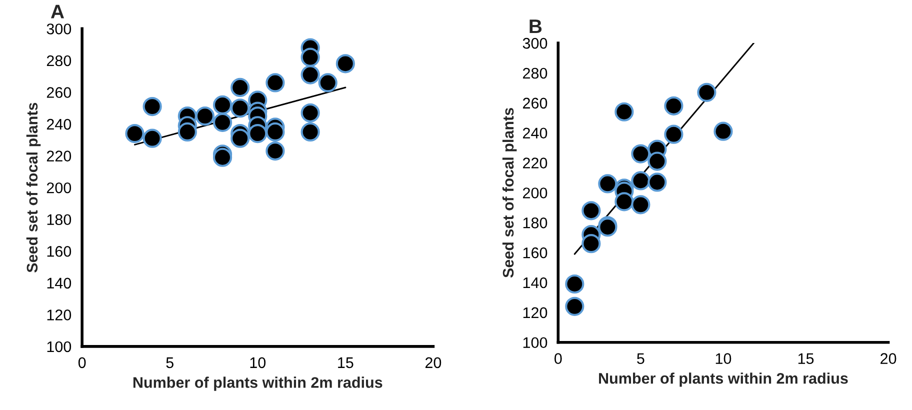  I want to click on chart-title: A, so click(57, 11).